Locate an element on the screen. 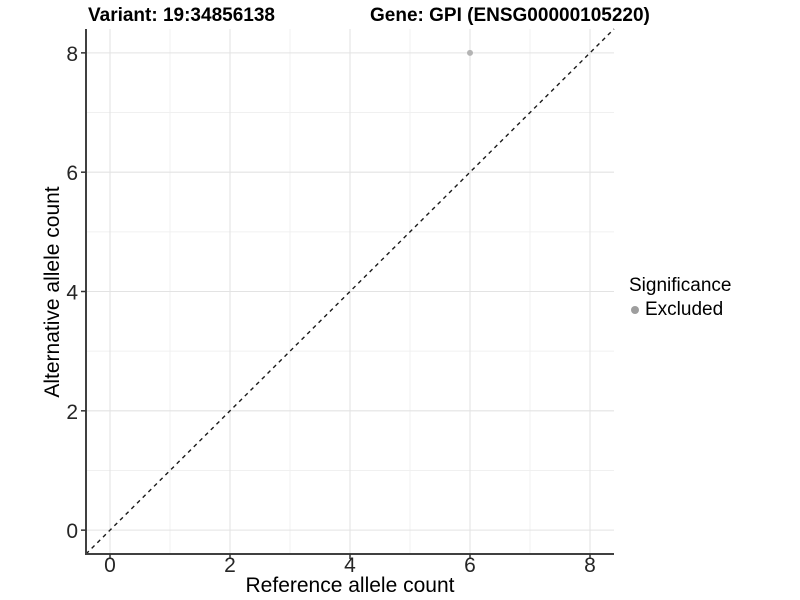 The image size is (800, 600). legend-item-excluded: Excluded is located at coordinates (680, 310).